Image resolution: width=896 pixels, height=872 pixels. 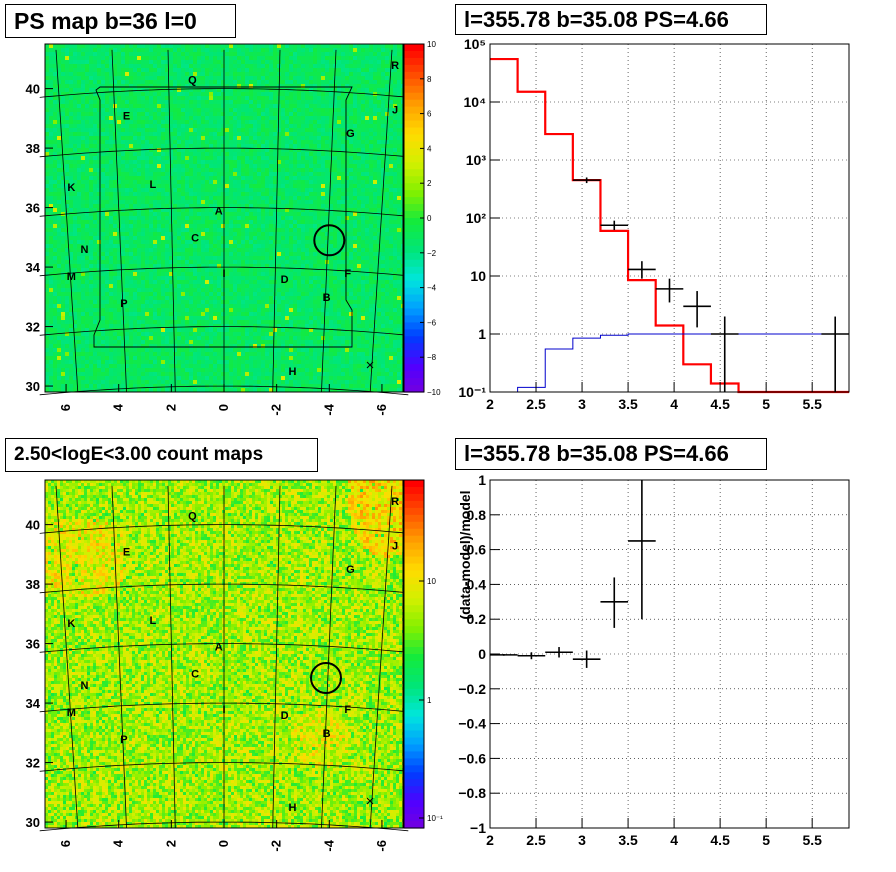 I want to click on y-axis-label: (data-model)/model, so click(x=465, y=554).